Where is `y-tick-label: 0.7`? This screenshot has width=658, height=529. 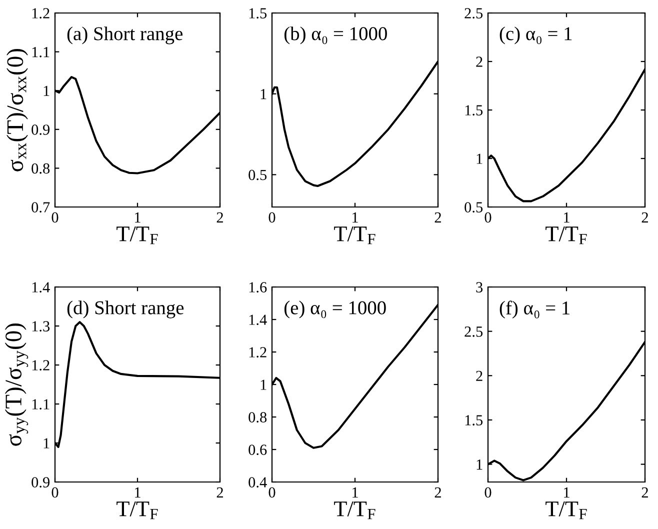 y-tick-label: 0.7 is located at coordinates (41, 207).